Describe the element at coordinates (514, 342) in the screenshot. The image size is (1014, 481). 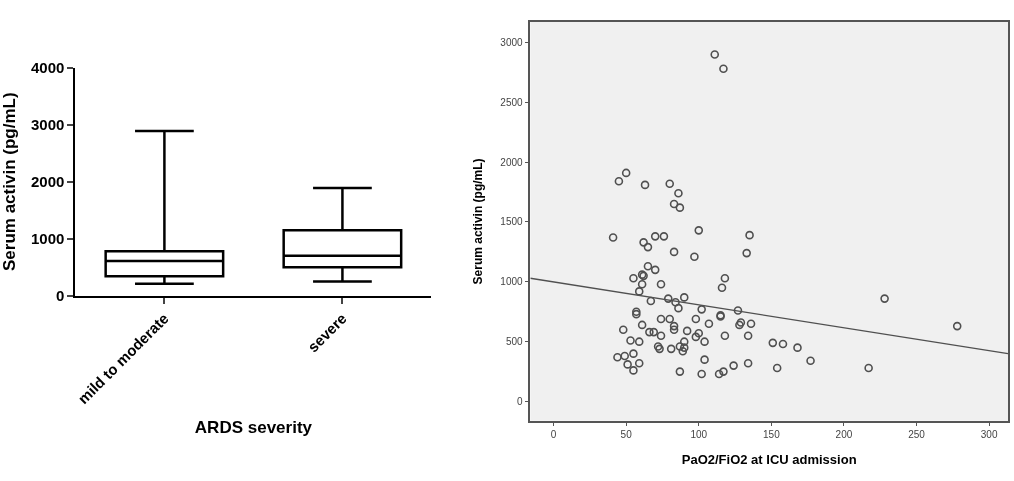
I see `y-tick-label: 500` at that location.